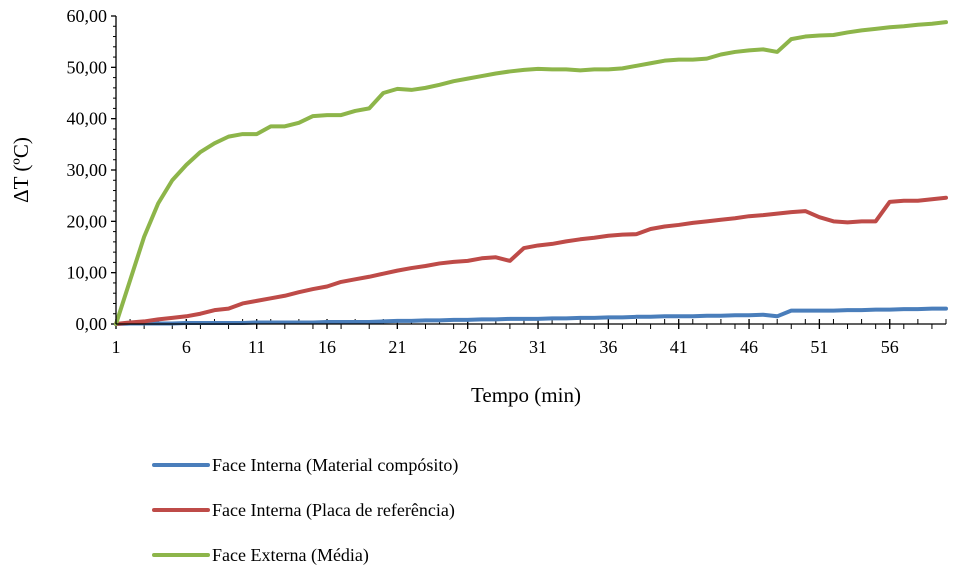  What do you see at coordinates (290, 554) in the screenshot?
I see `legend-label: Face Externa (Média)` at bounding box center [290, 554].